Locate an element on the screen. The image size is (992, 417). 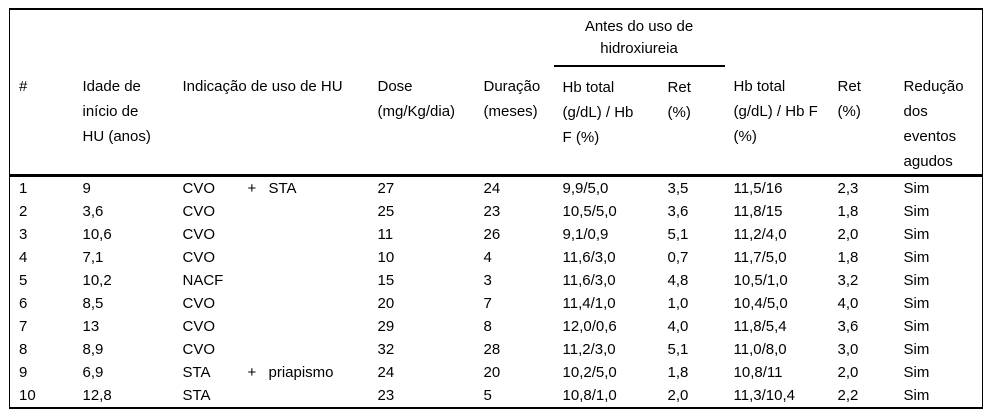
cell-idade: 8,9 is located at coordinates (93, 349).